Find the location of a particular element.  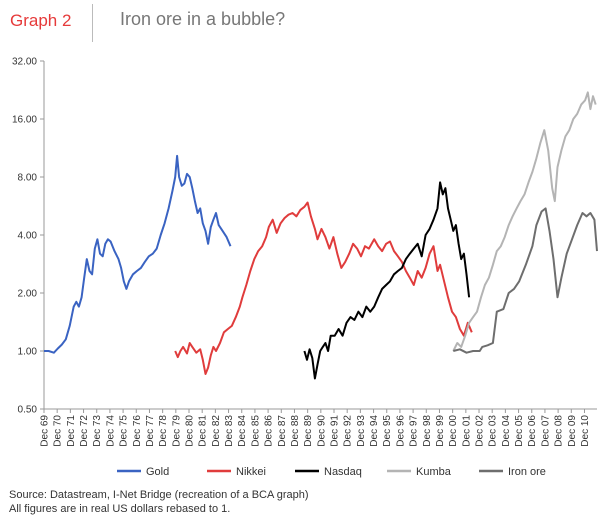

y-tick-label: 8.00 is located at coordinates (28, 178).